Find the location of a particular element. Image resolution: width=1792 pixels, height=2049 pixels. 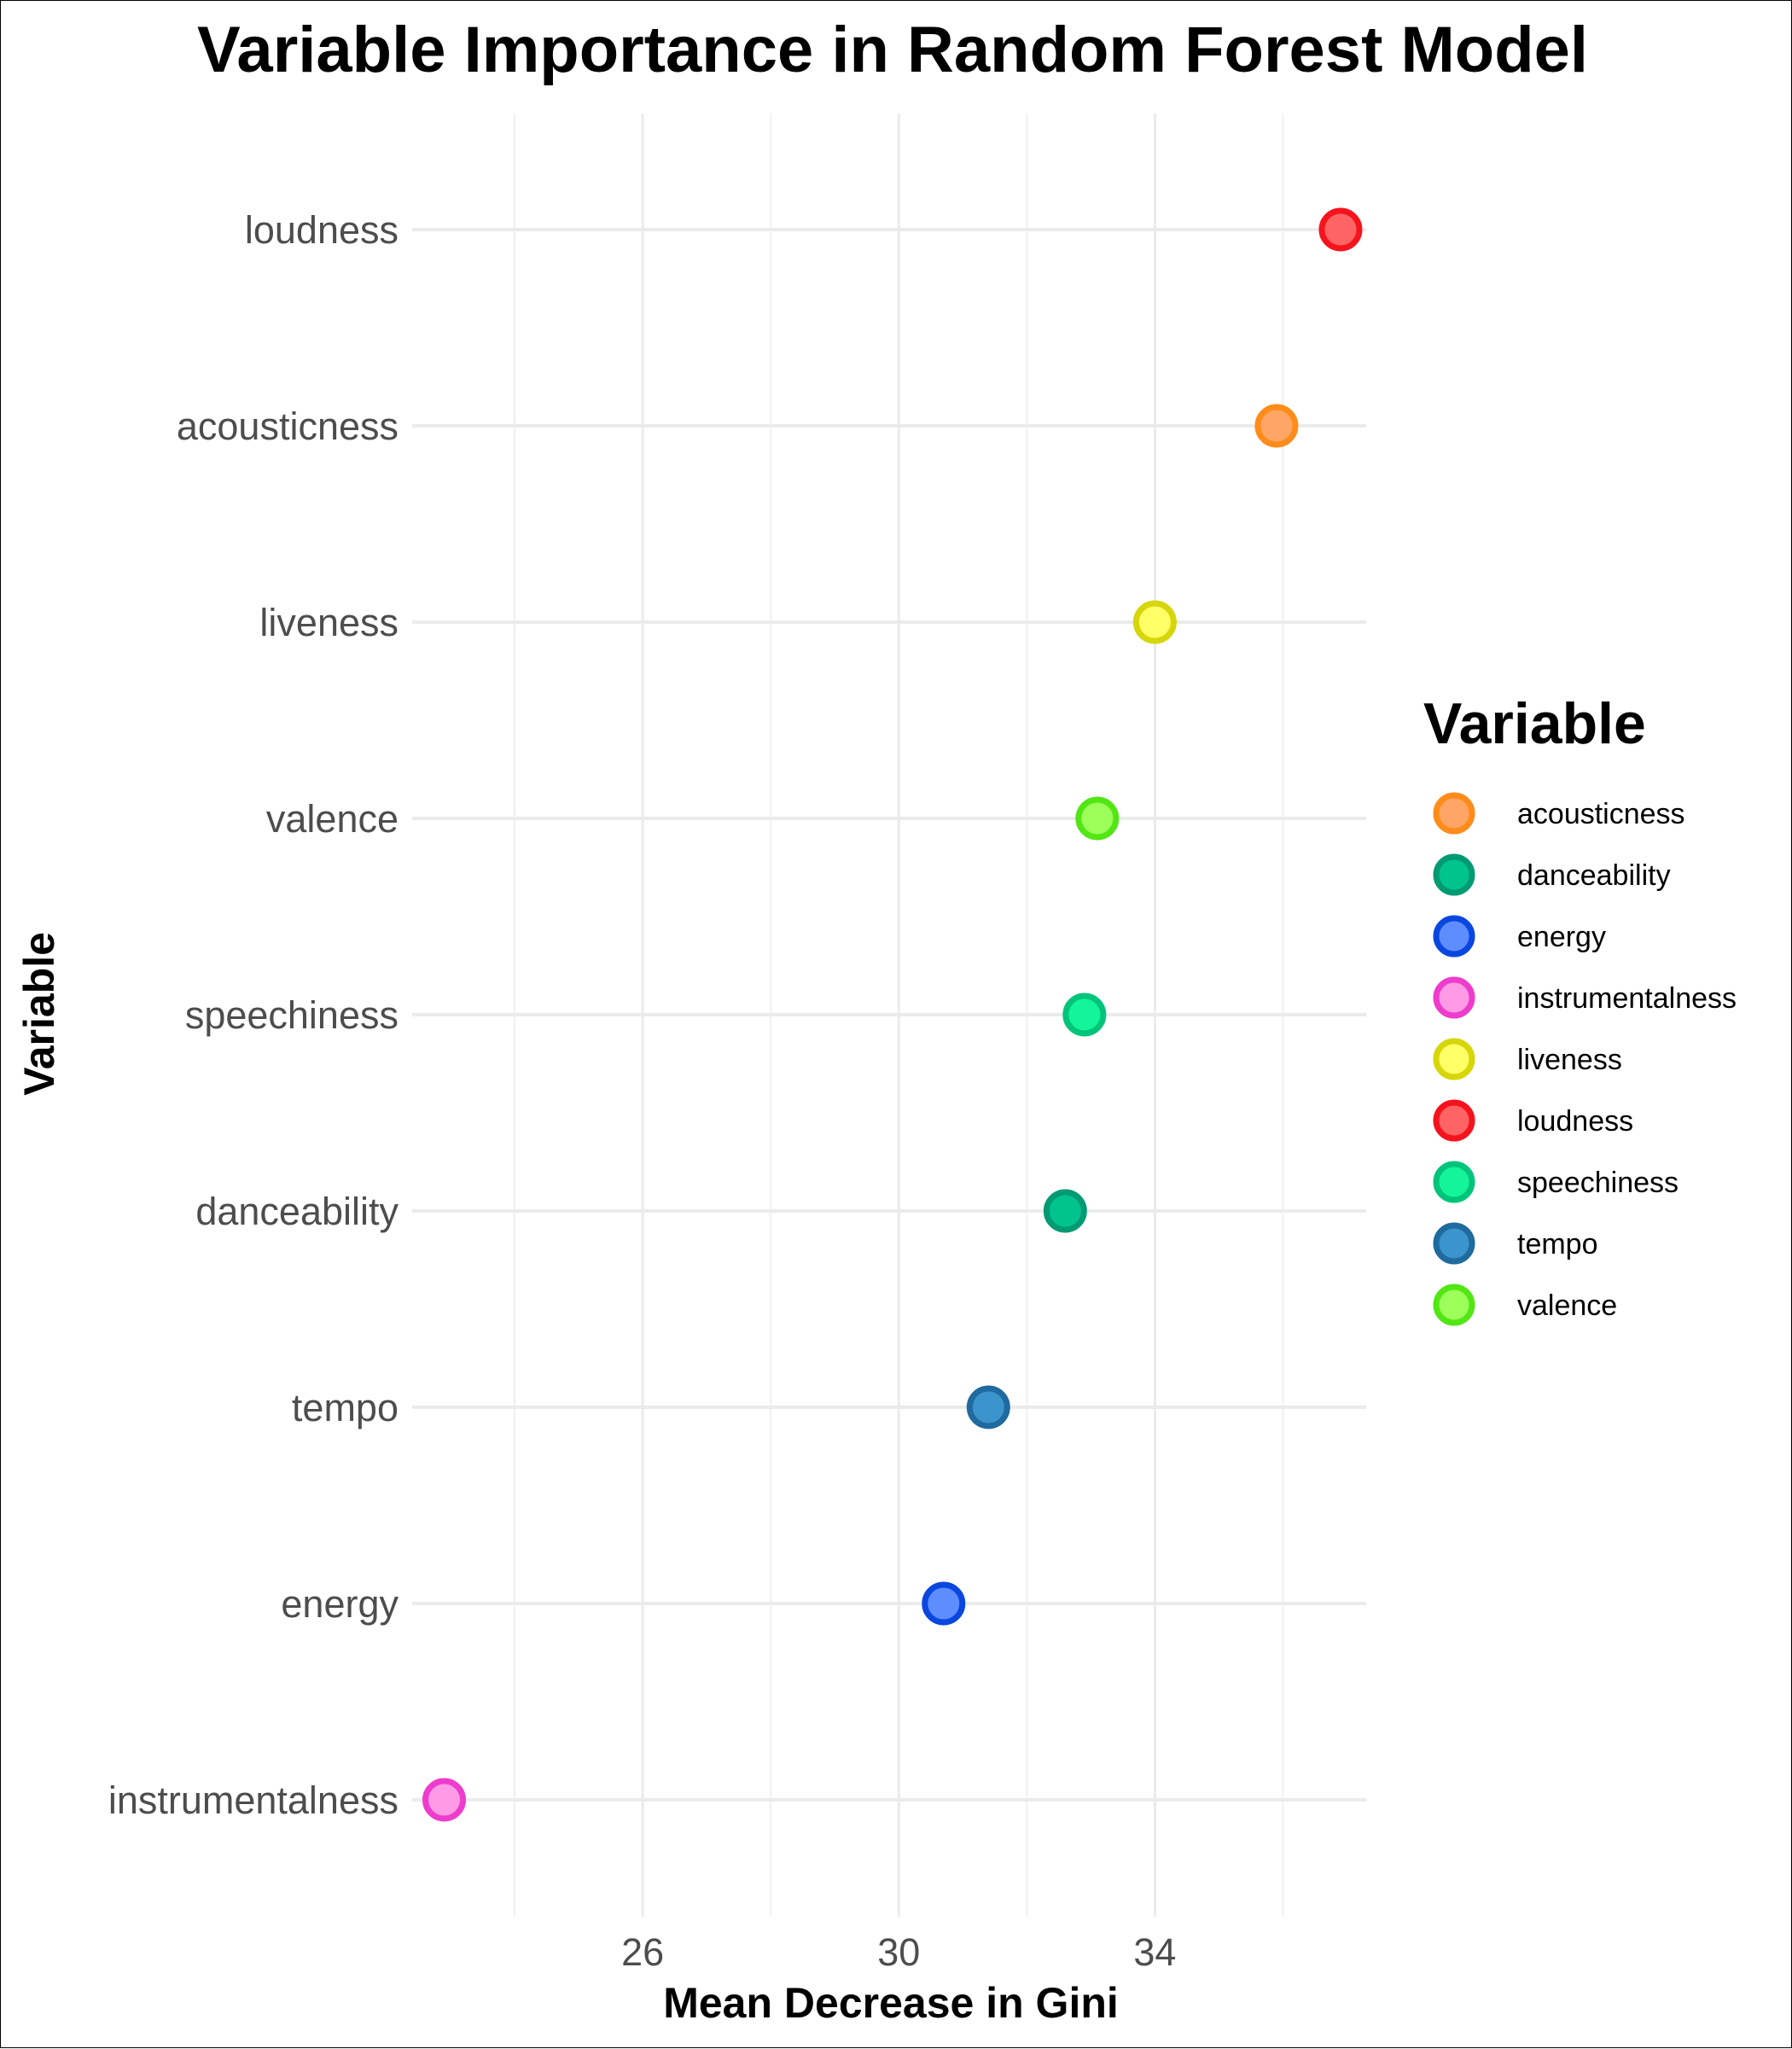

legend-key-speechiness is located at coordinates (1454, 1182).